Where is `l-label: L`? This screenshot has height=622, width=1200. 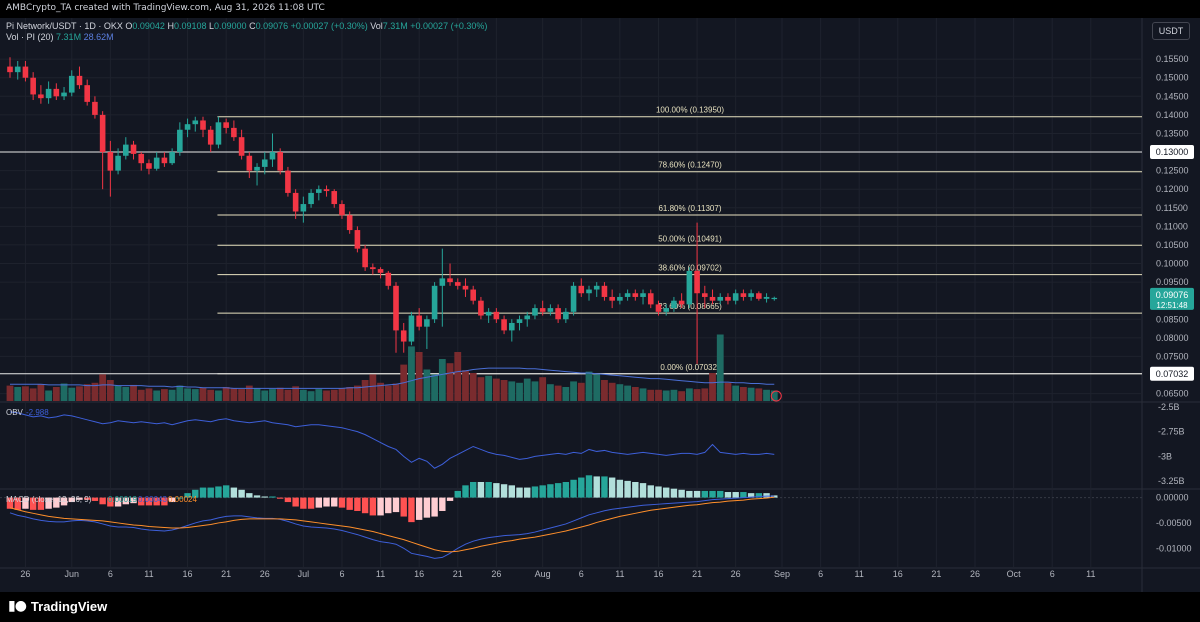
l-label: L is located at coordinates (212, 26).